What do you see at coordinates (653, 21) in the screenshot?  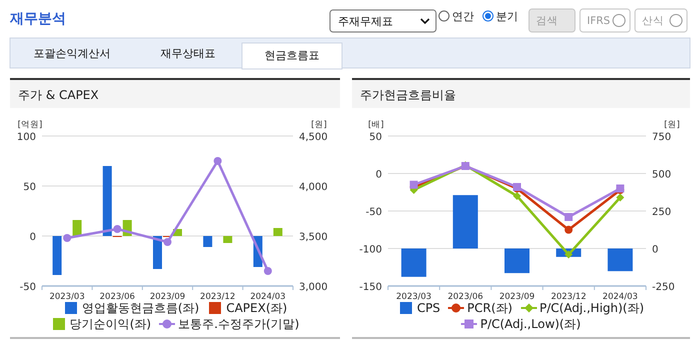 I see `text: 산식` at bounding box center [653, 21].